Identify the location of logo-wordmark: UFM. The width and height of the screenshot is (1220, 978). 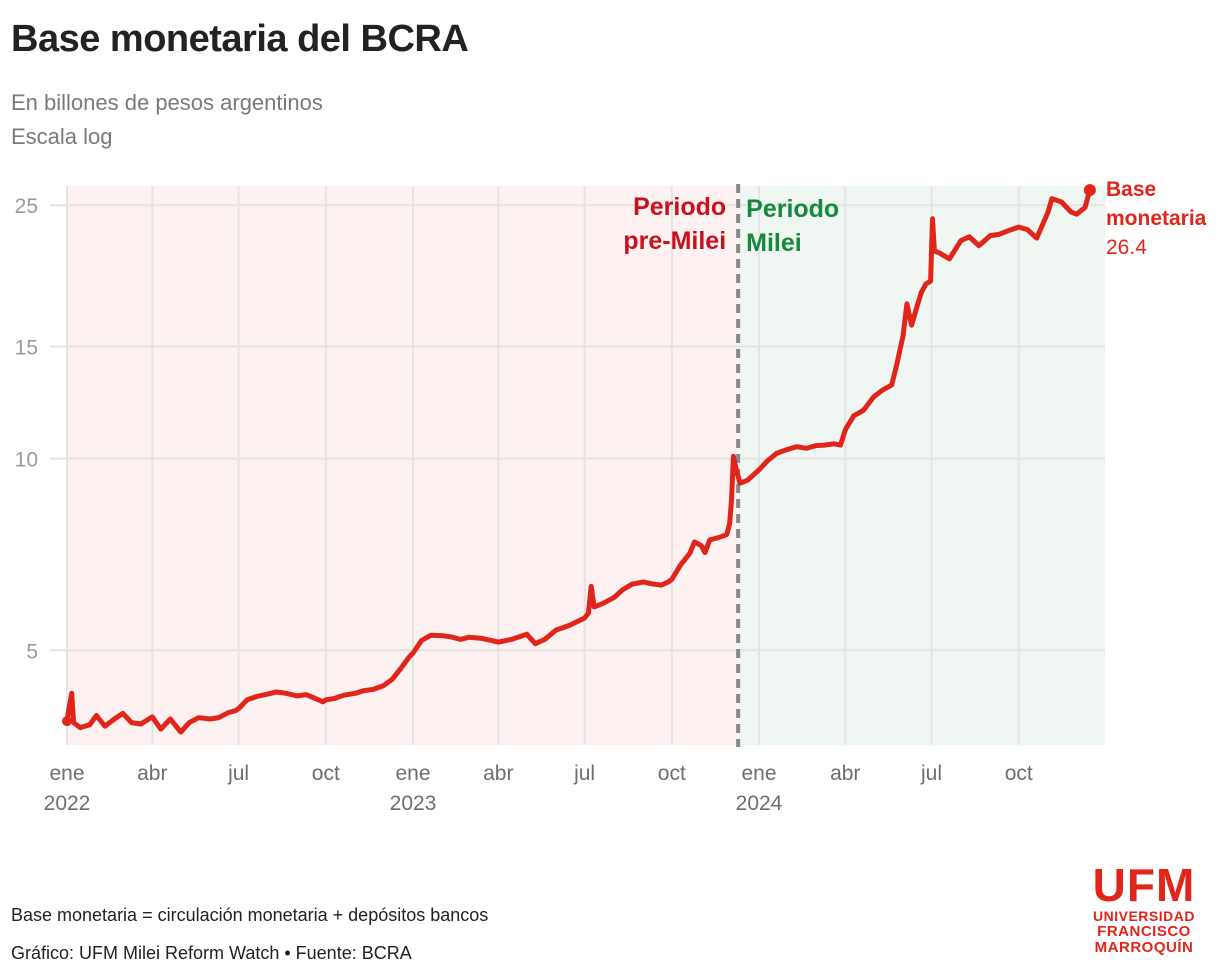
(1144, 885).